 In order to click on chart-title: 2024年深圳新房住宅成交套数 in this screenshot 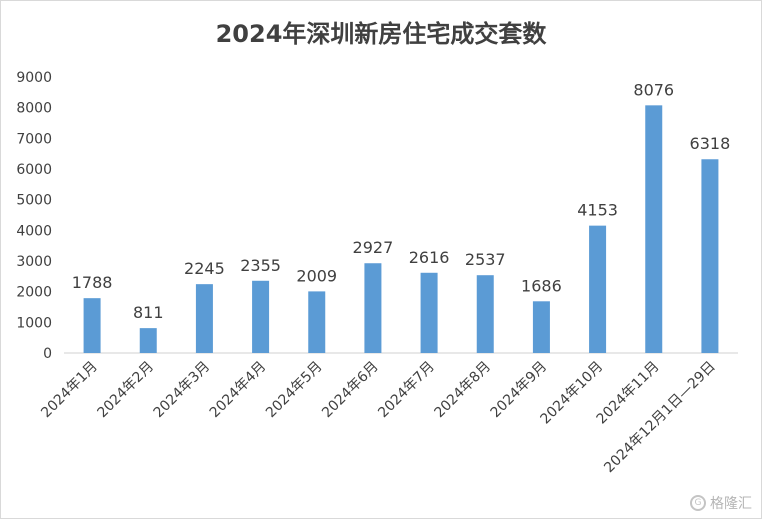, I will do `click(381, 34)`.